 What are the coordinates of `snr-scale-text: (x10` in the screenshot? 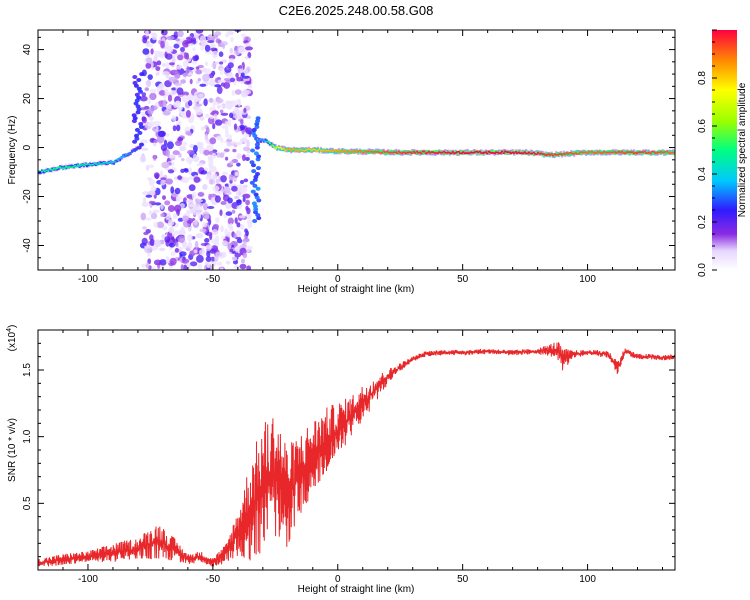 It's located at (12, 341).